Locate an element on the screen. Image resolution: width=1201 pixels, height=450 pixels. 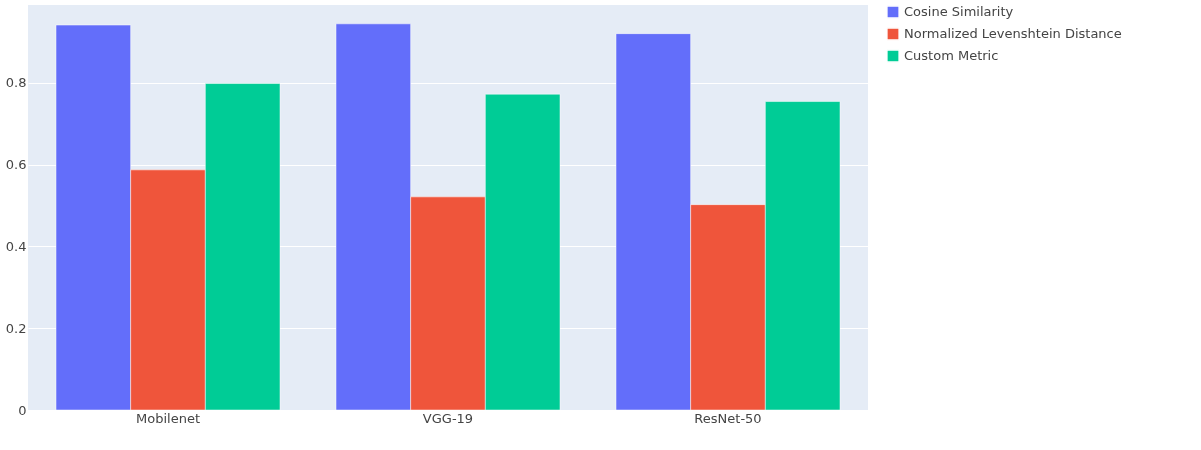
y-tick-label: 0.6 is located at coordinates (16, 165).